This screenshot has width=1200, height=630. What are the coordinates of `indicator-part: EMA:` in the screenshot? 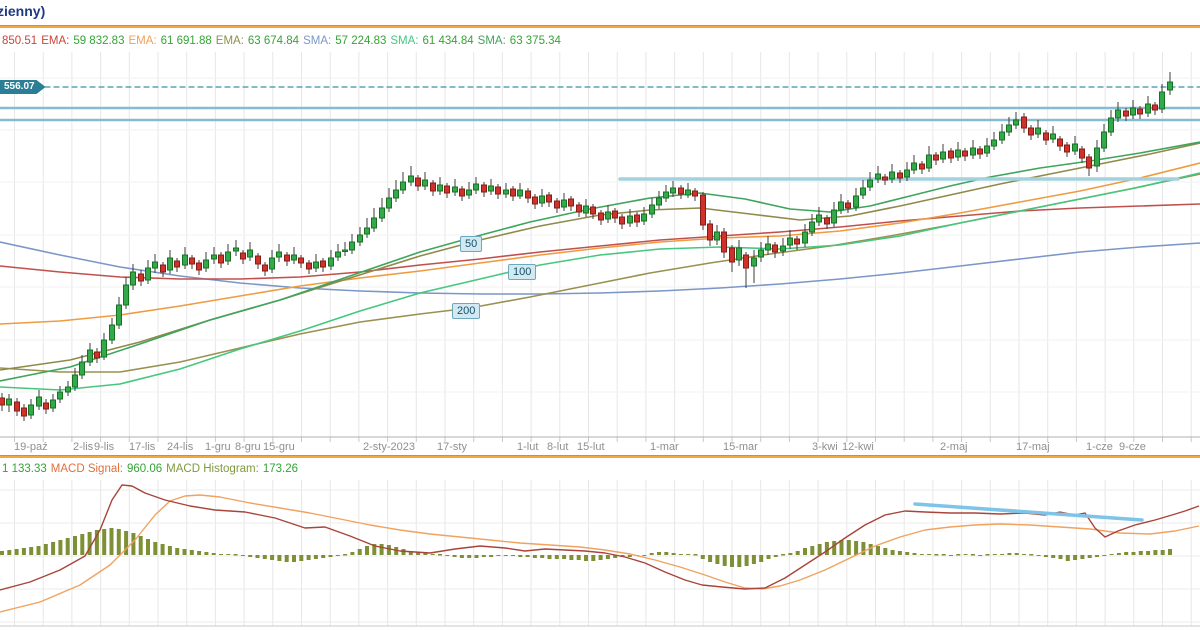 It's located at (55, 41).